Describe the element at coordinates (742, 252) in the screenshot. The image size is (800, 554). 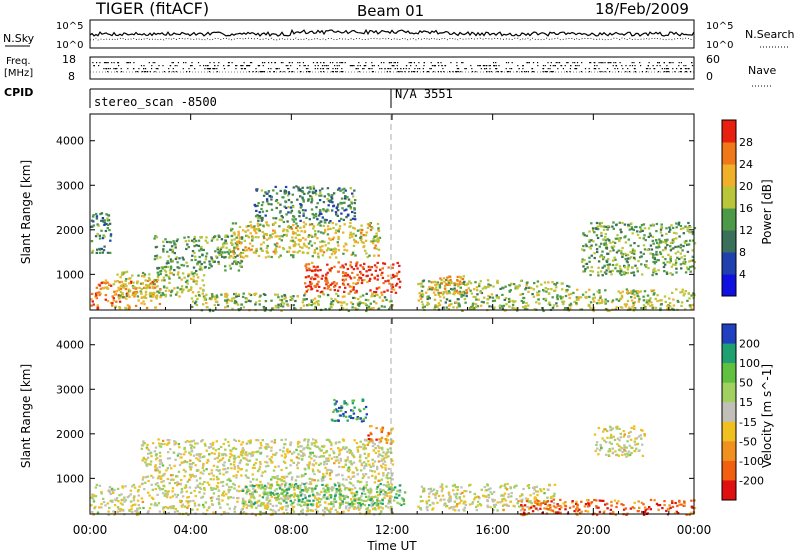
I see `colorbar-tick-label: 8` at that location.